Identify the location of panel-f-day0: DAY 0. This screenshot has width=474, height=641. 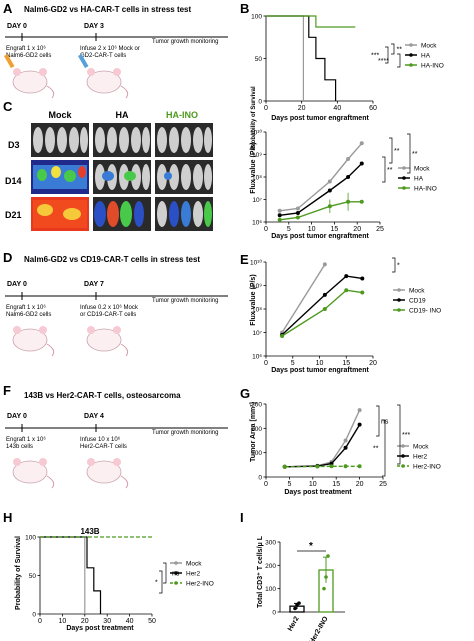
(17, 416).